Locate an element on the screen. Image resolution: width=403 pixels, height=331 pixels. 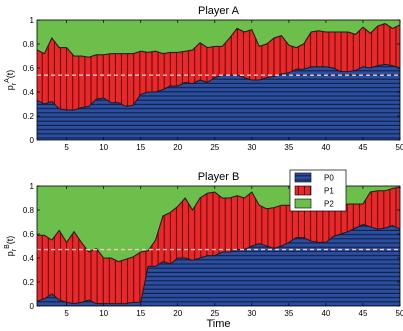
legend-label-p0: P0 is located at coordinates (329, 178).